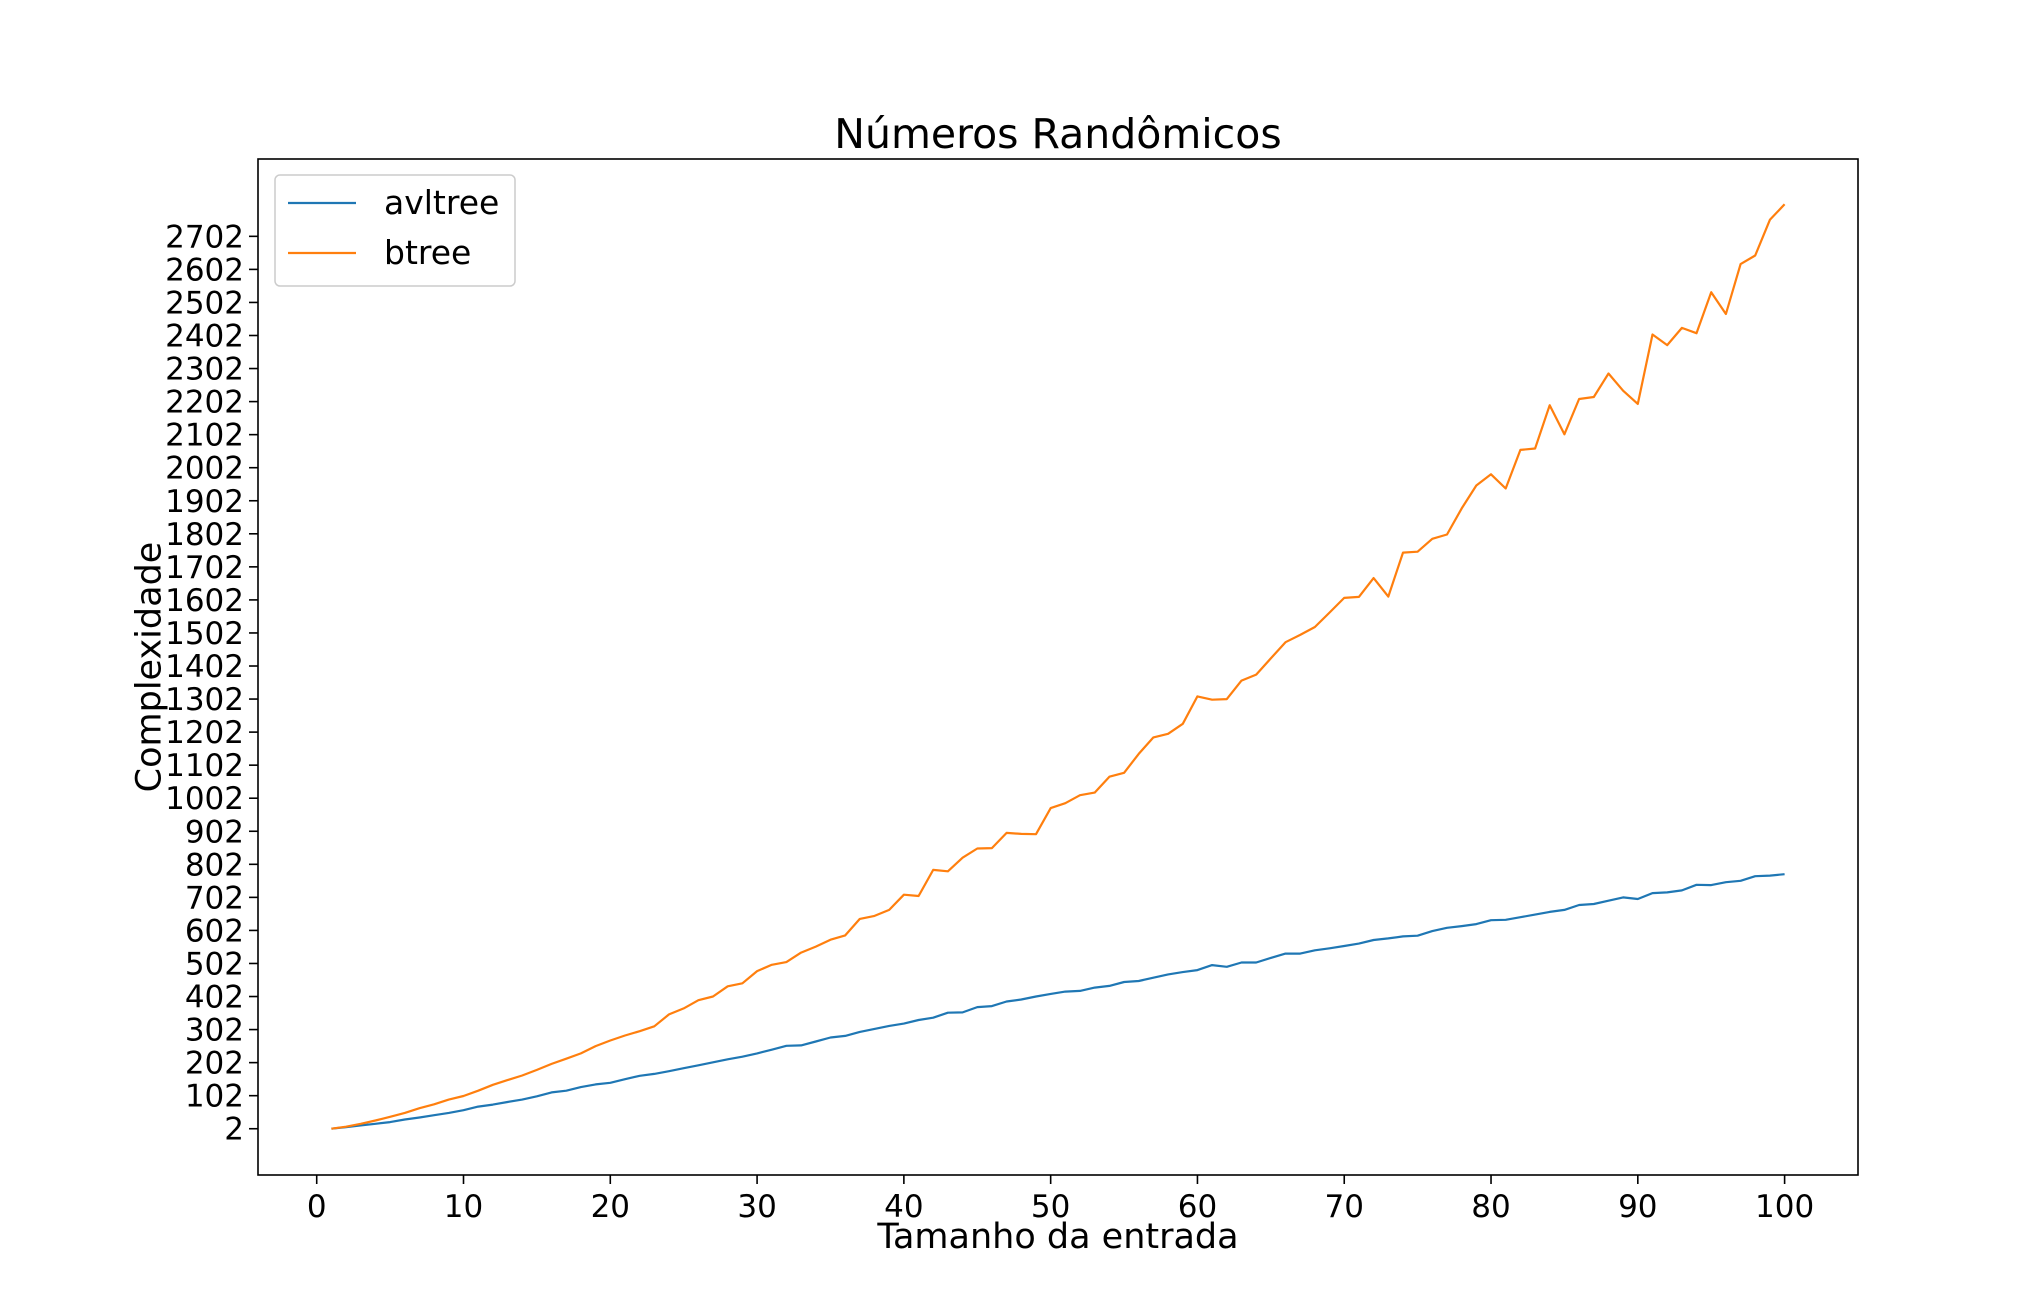  What do you see at coordinates (463, 1207) in the screenshot?
I see `x-tick-label: 10` at bounding box center [463, 1207].